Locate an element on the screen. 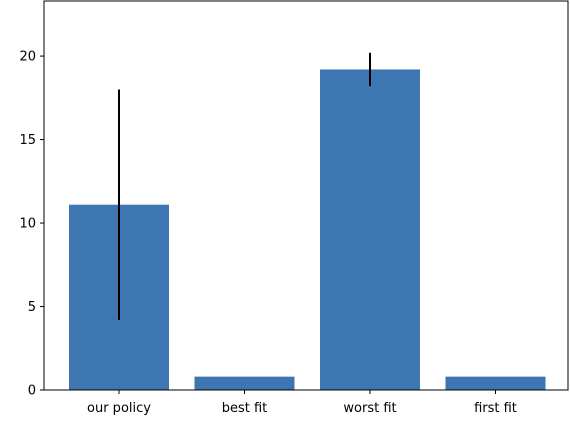 This screenshot has height=424, width=570. y-tick-label-3: 15 is located at coordinates (27, 140).